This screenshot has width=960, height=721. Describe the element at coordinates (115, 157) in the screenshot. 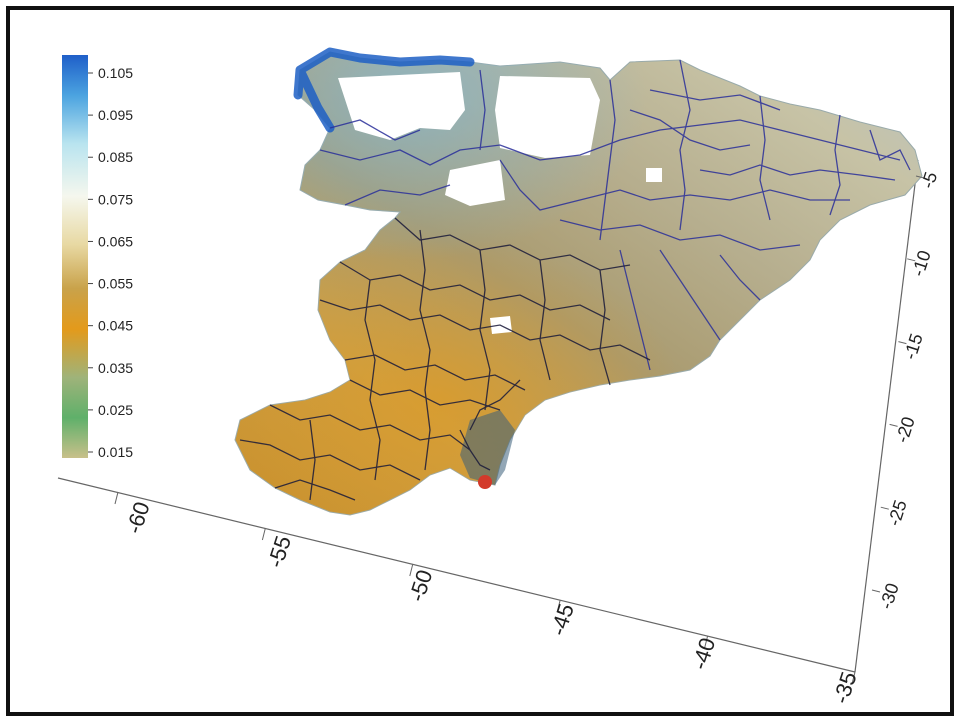

I see `colorbar-label: 0.085` at that location.